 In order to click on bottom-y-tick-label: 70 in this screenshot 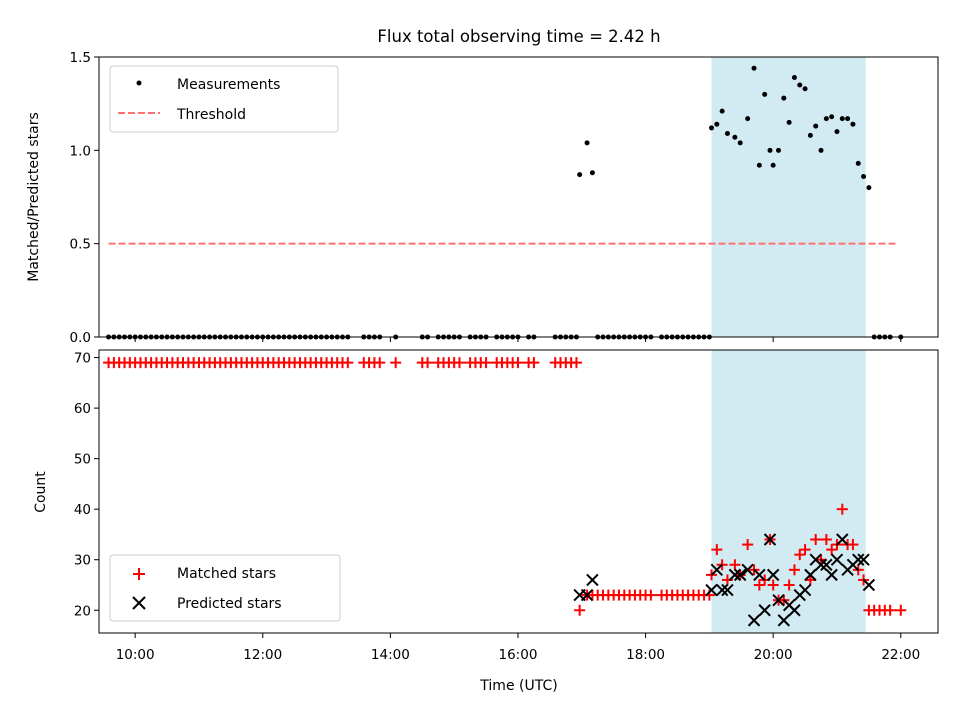, I will do `click(82, 359)`.